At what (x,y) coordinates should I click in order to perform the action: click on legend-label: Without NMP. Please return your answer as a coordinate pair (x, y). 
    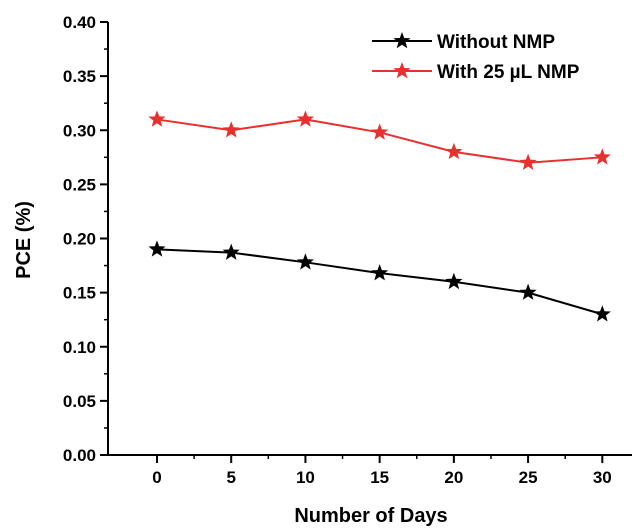
    Looking at the image, I should click on (496, 42).